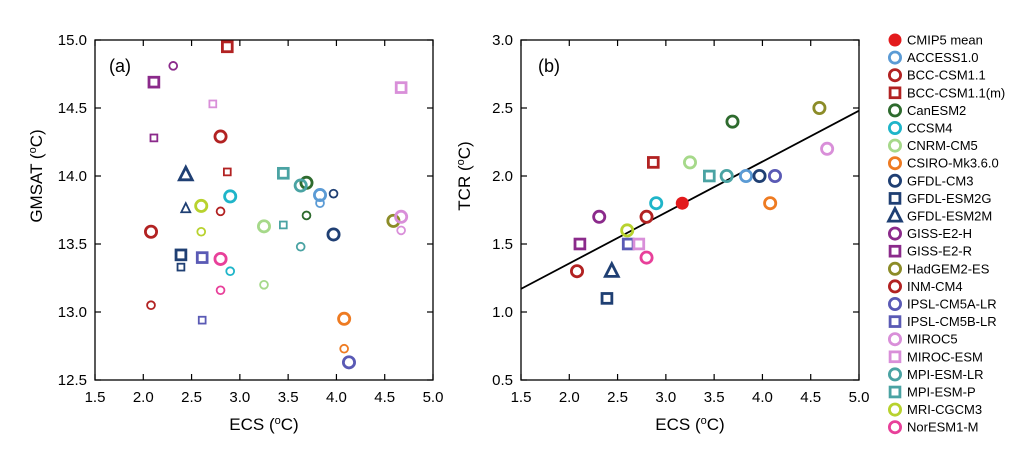 The width and height of the screenshot is (1024, 456). What do you see at coordinates (502, 40) in the screenshot?
I see `panel-b-y-tick-label: 3.0` at bounding box center [502, 40].